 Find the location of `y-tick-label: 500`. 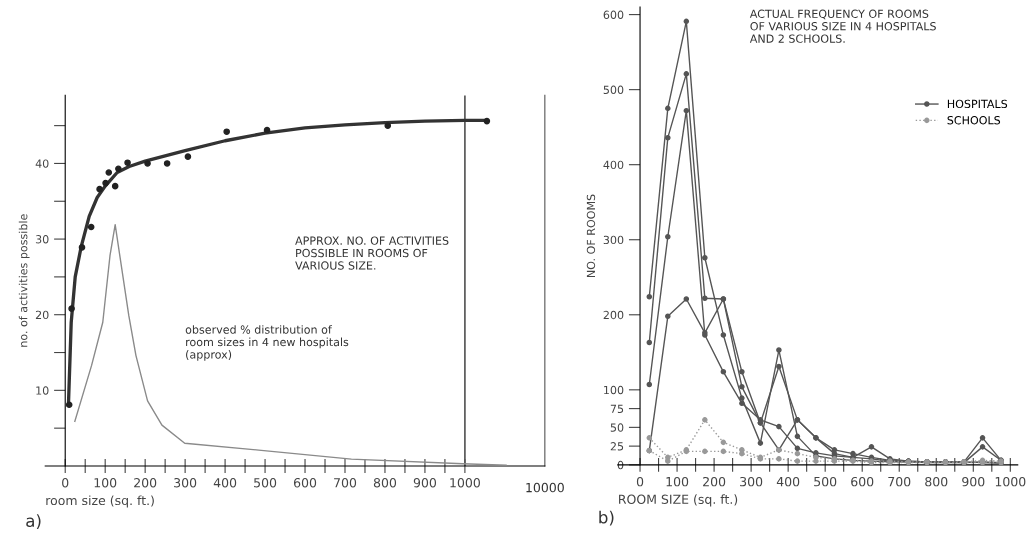

y-tick-label: 500 is located at coordinates (613, 90).